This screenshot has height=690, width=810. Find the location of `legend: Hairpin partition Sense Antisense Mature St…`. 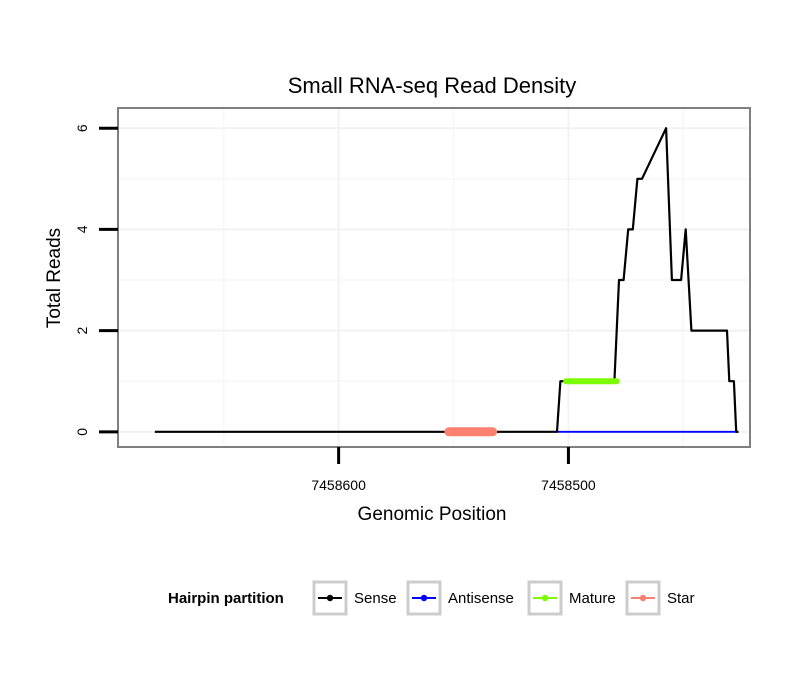

legend: Hairpin partition Sense Antisense Mature St… is located at coordinates (431, 598).